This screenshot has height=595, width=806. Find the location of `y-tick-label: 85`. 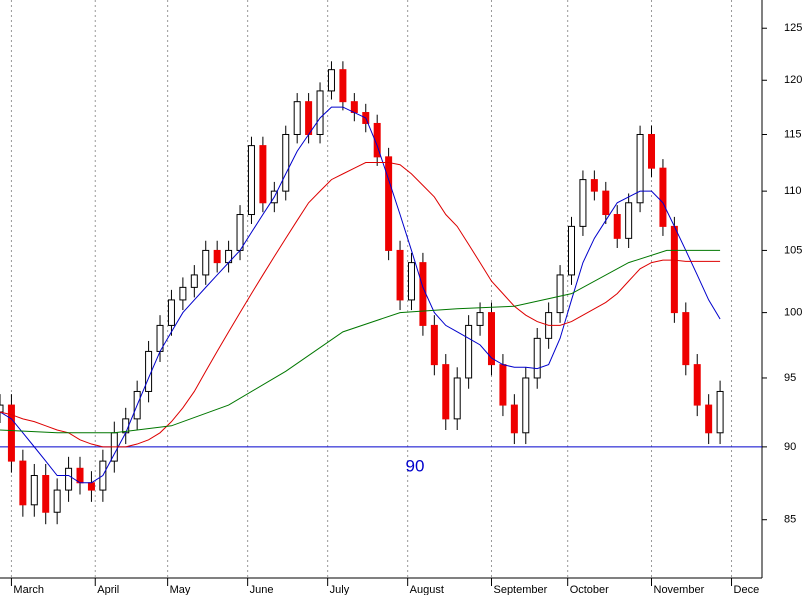

y-tick-label: 85 is located at coordinates (790, 520).